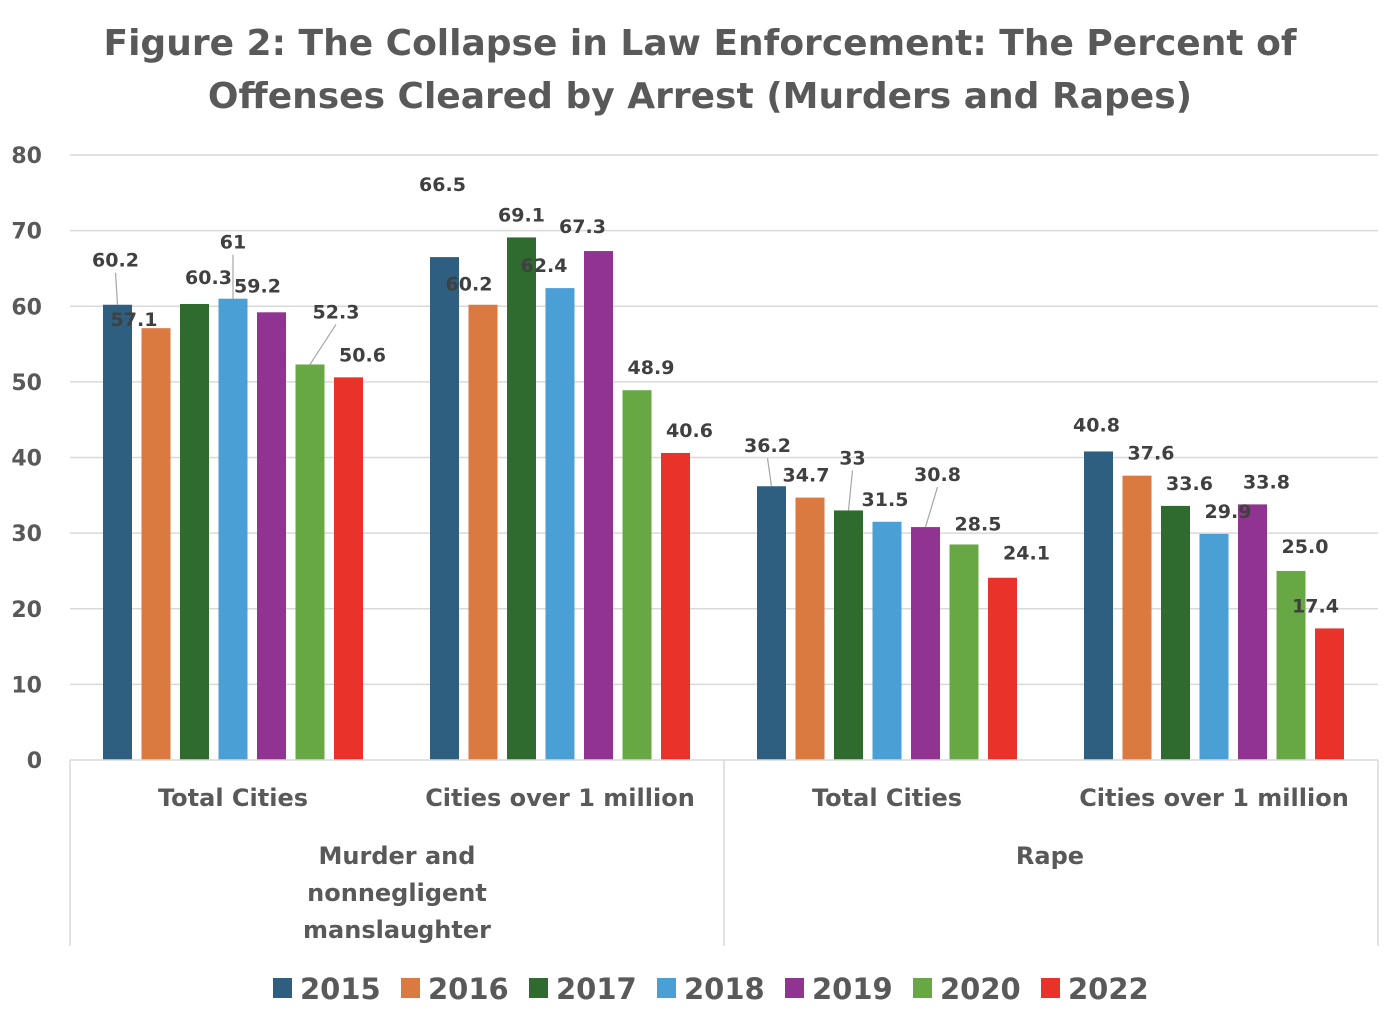 This screenshot has width=1400, height=1032. What do you see at coordinates (1026, 554) in the screenshot?
I see `data-label-2022-2: 24.1` at bounding box center [1026, 554].